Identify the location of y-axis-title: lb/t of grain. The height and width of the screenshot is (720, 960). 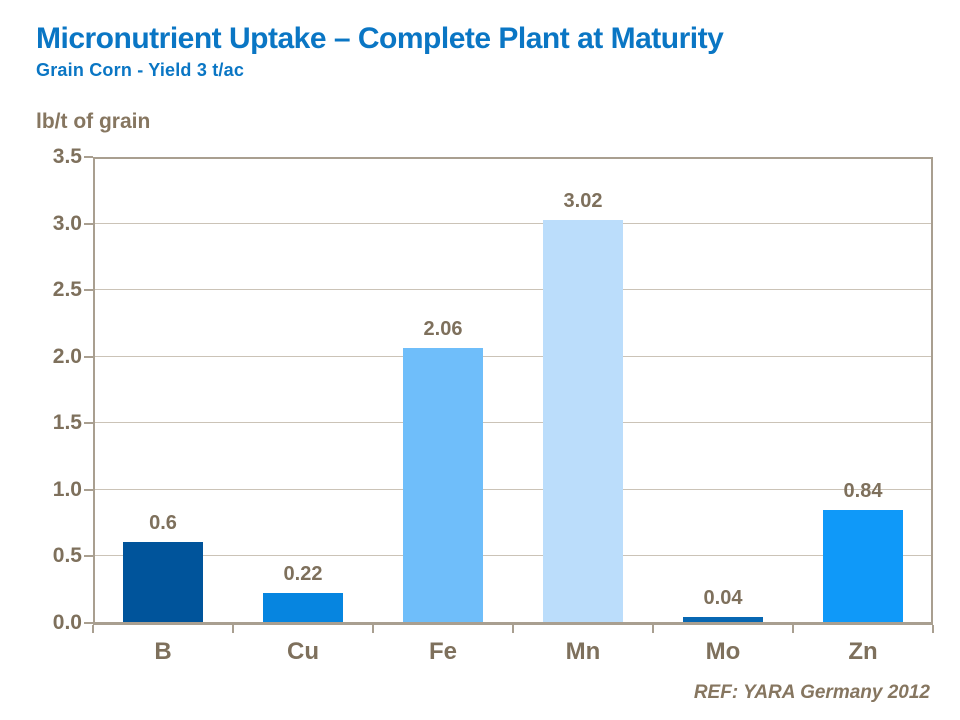
(93, 121).